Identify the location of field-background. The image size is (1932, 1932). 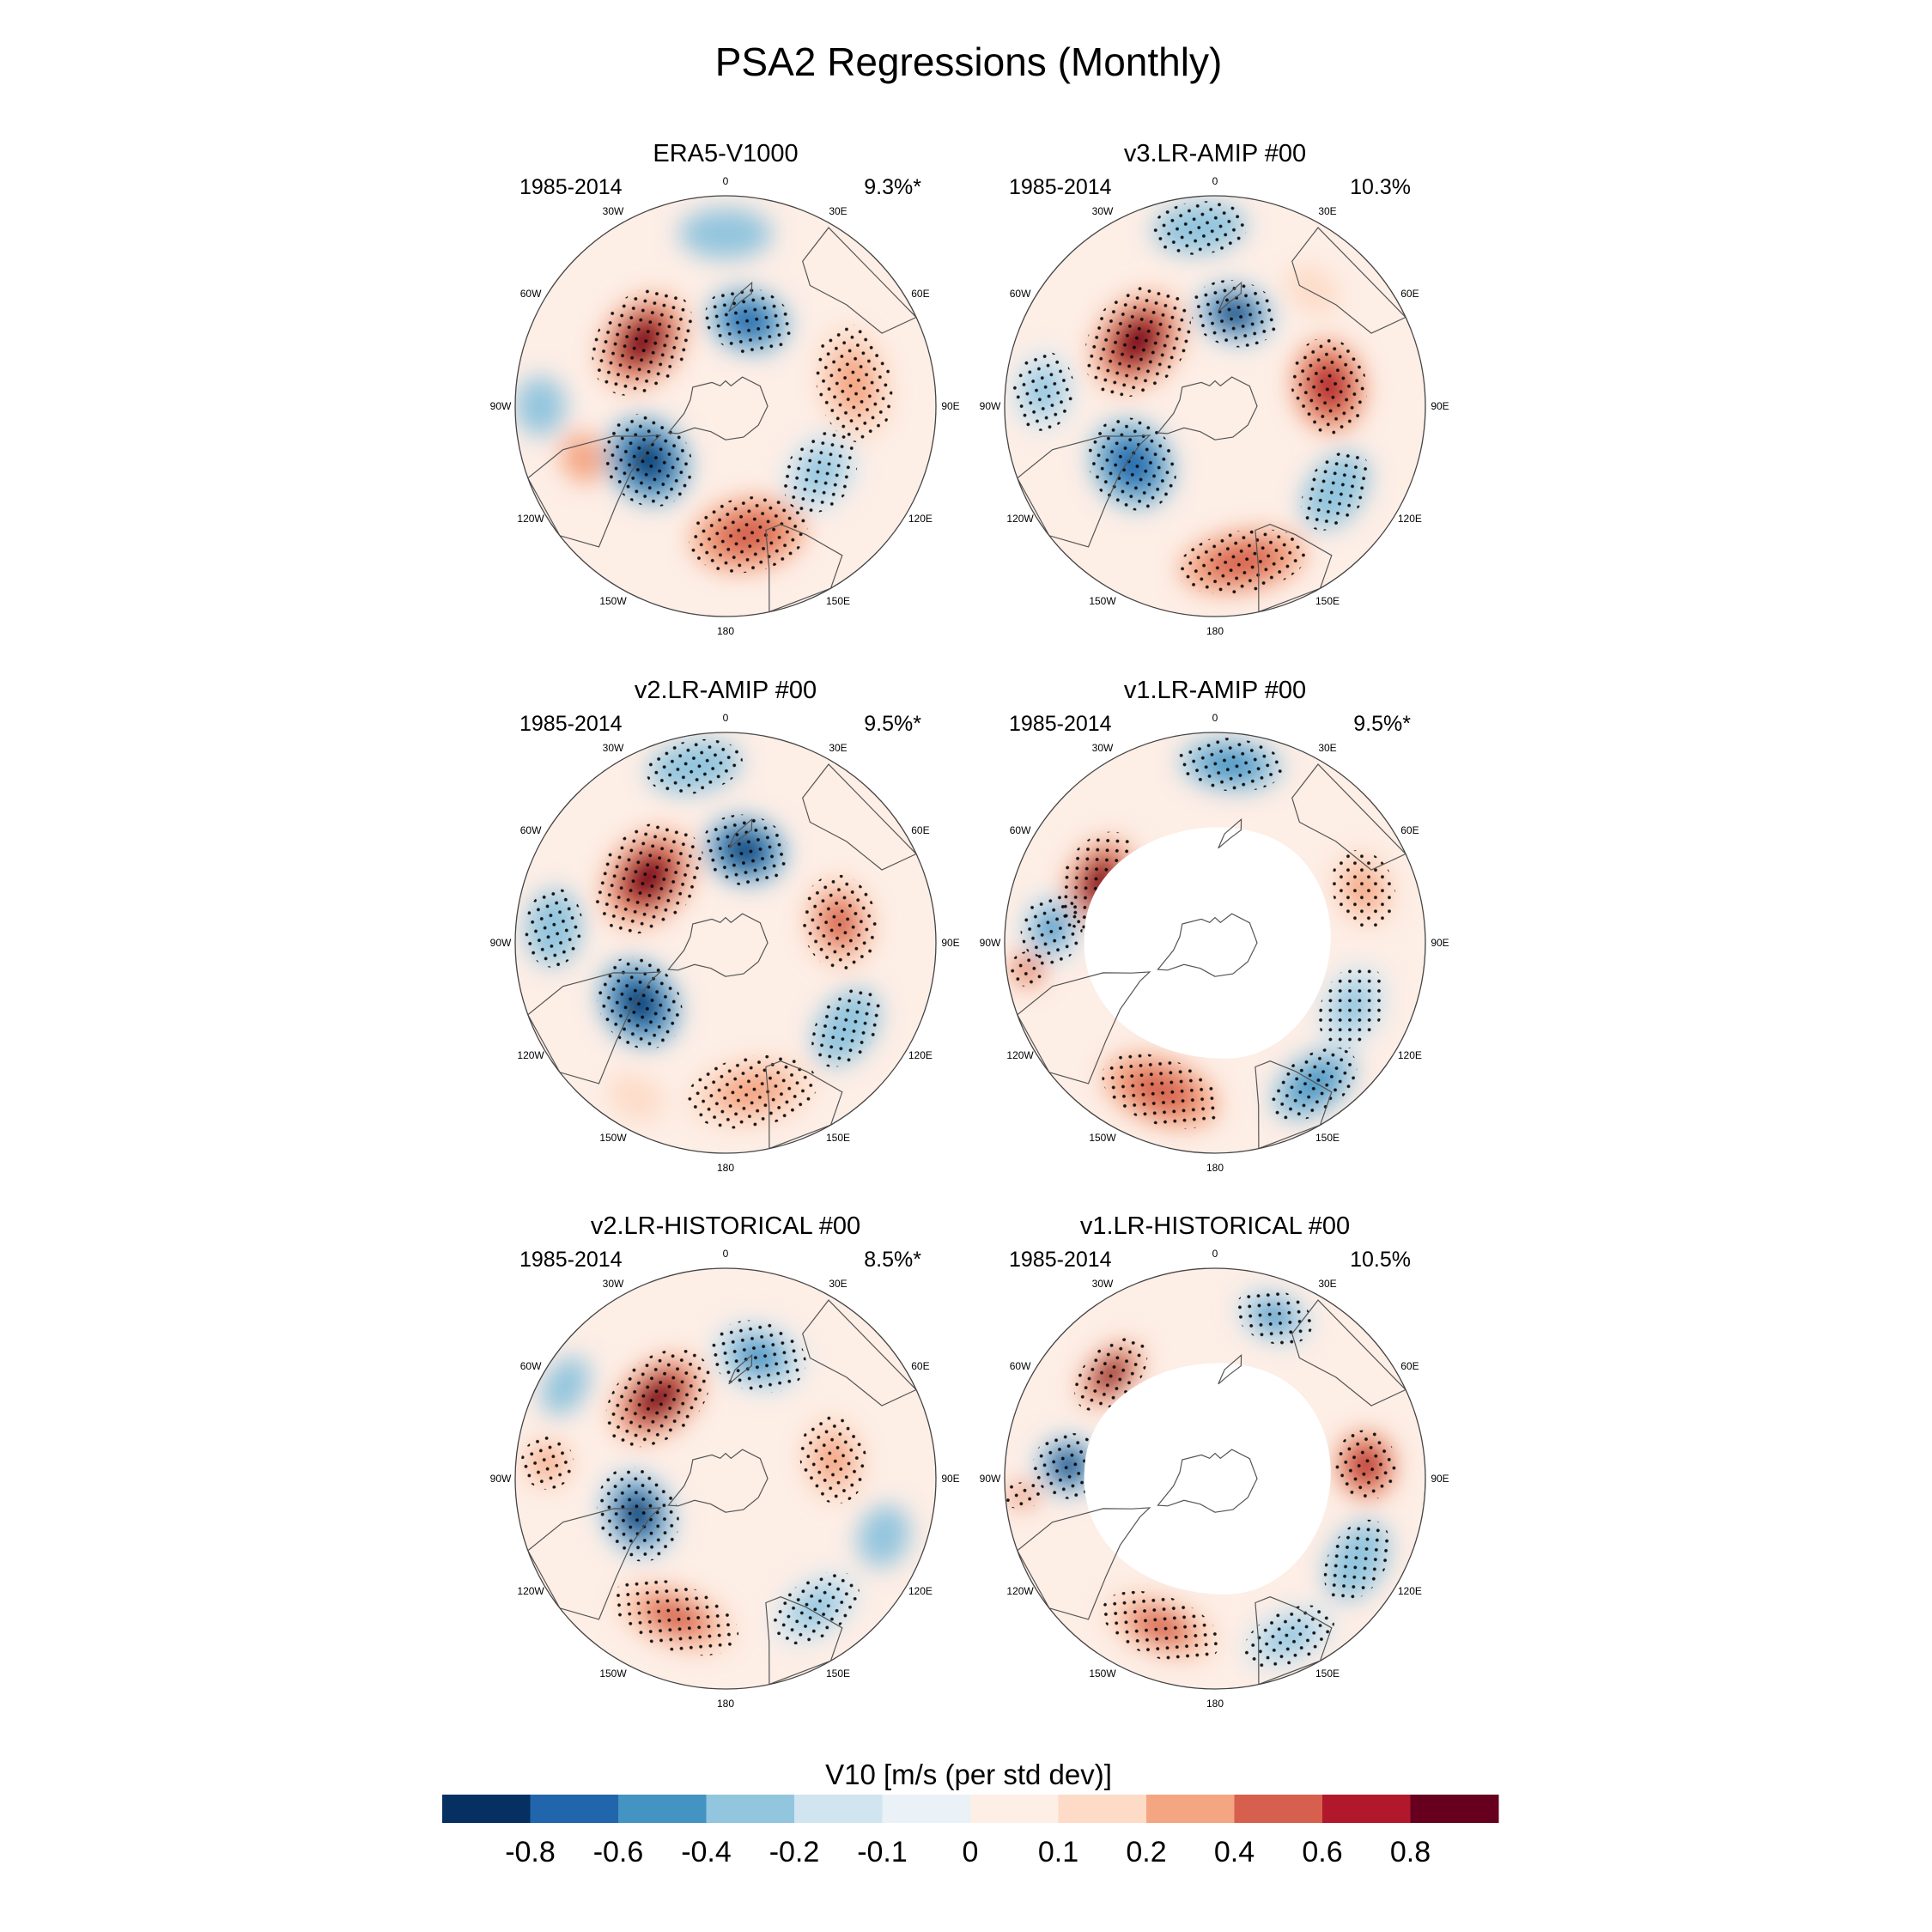
(726, 407).